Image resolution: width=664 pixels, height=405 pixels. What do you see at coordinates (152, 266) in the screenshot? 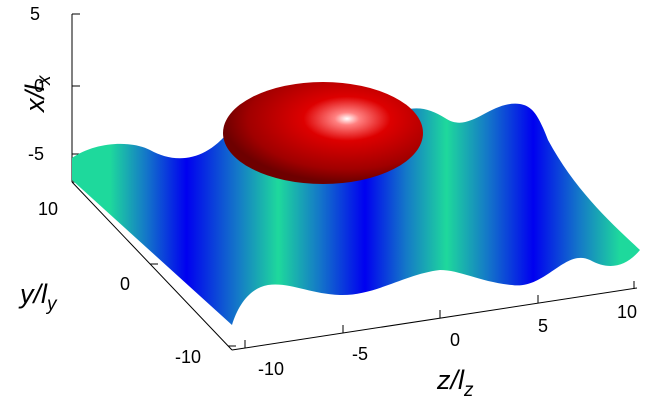
I see `y-axis-line` at bounding box center [152, 266].